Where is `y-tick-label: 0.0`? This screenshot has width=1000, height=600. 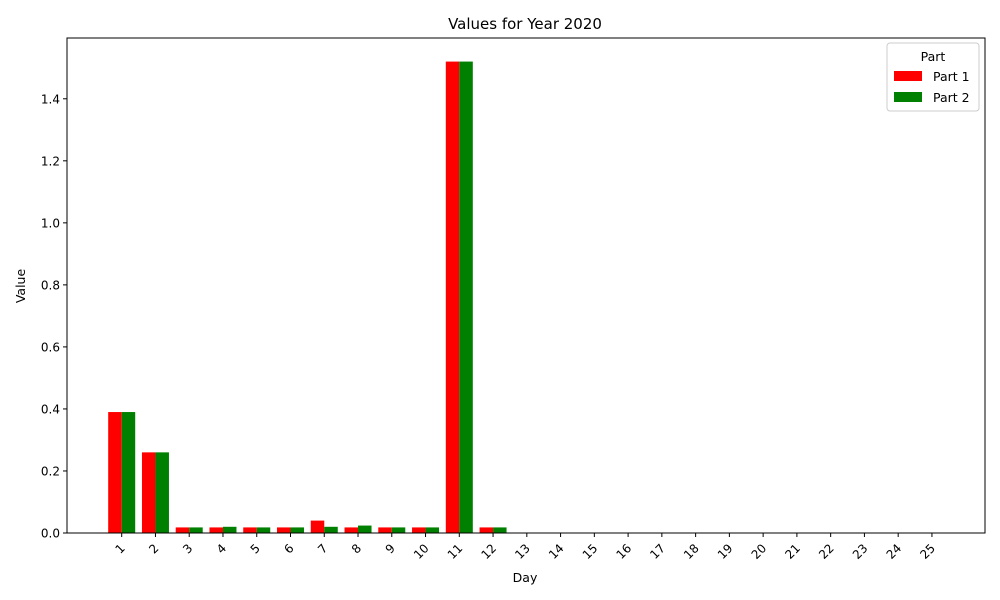 y-tick-label: 0.0 is located at coordinates (50, 534).